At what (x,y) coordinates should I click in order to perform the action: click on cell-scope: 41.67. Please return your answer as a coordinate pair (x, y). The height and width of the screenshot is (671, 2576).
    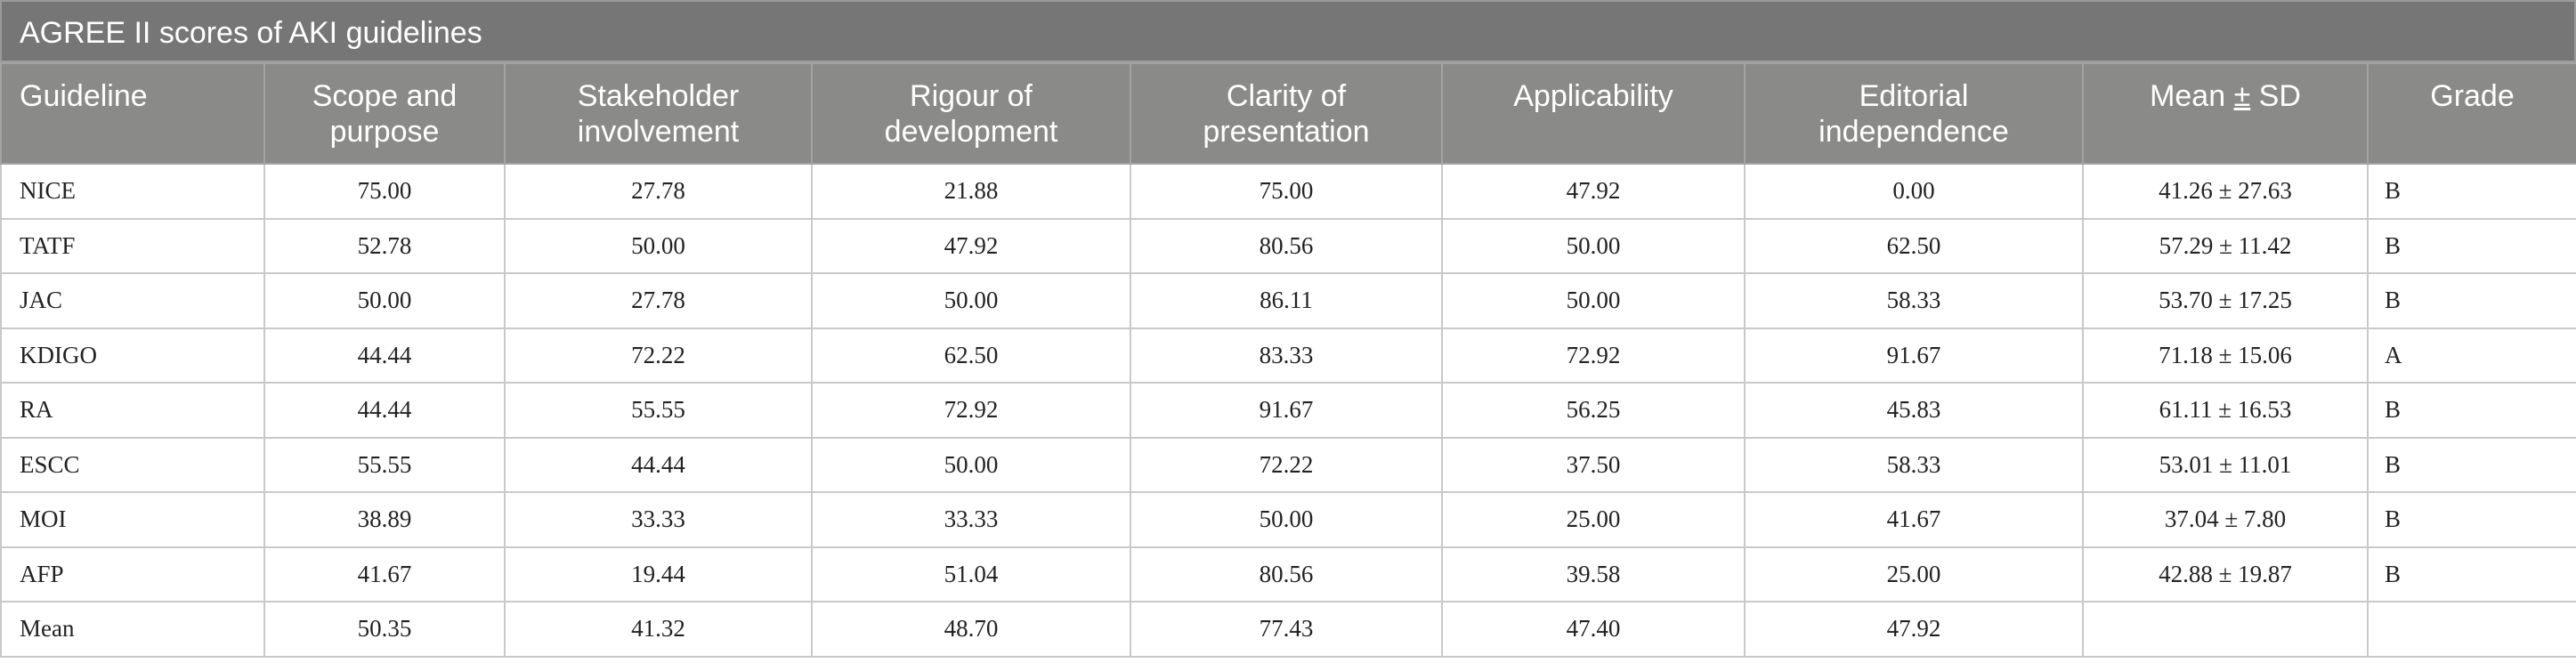
    Looking at the image, I should click on (384, 574).